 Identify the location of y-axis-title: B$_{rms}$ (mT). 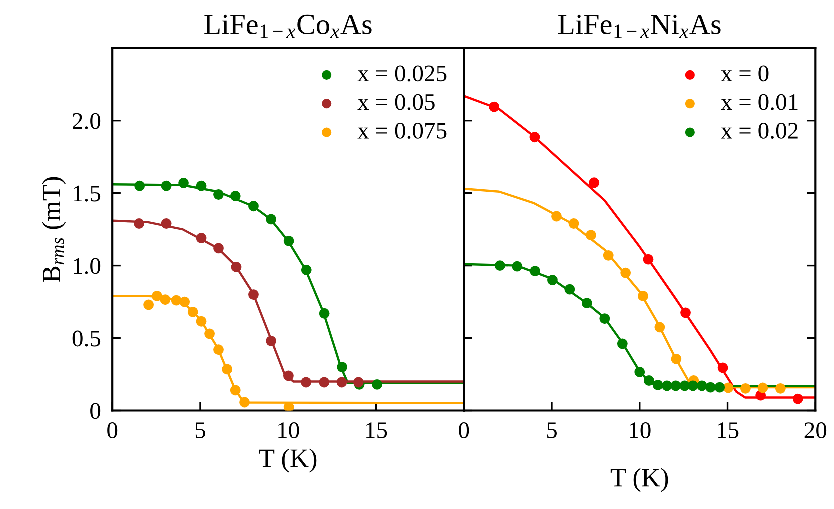
(54, 229).